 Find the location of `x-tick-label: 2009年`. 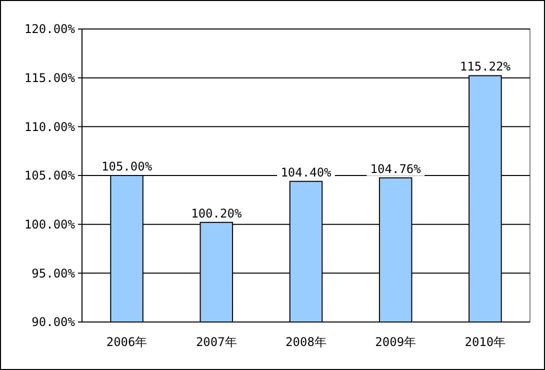

x-tick-label: 2009年 is located at coordinates (395, 342).